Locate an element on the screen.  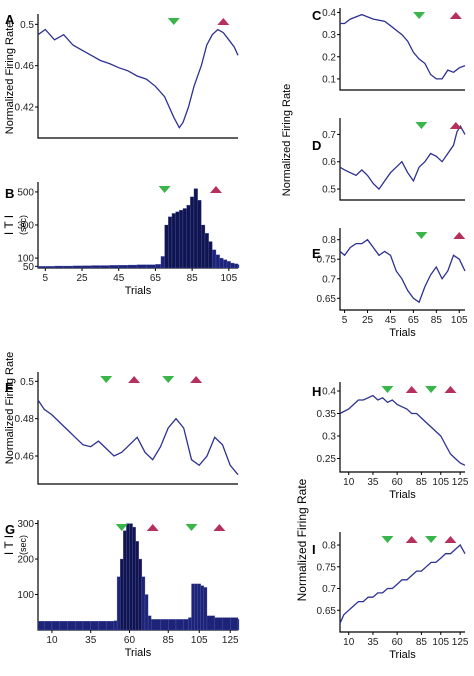
panel-d: D0.7 0.6 0.5 is located at coordinates (389, 159).